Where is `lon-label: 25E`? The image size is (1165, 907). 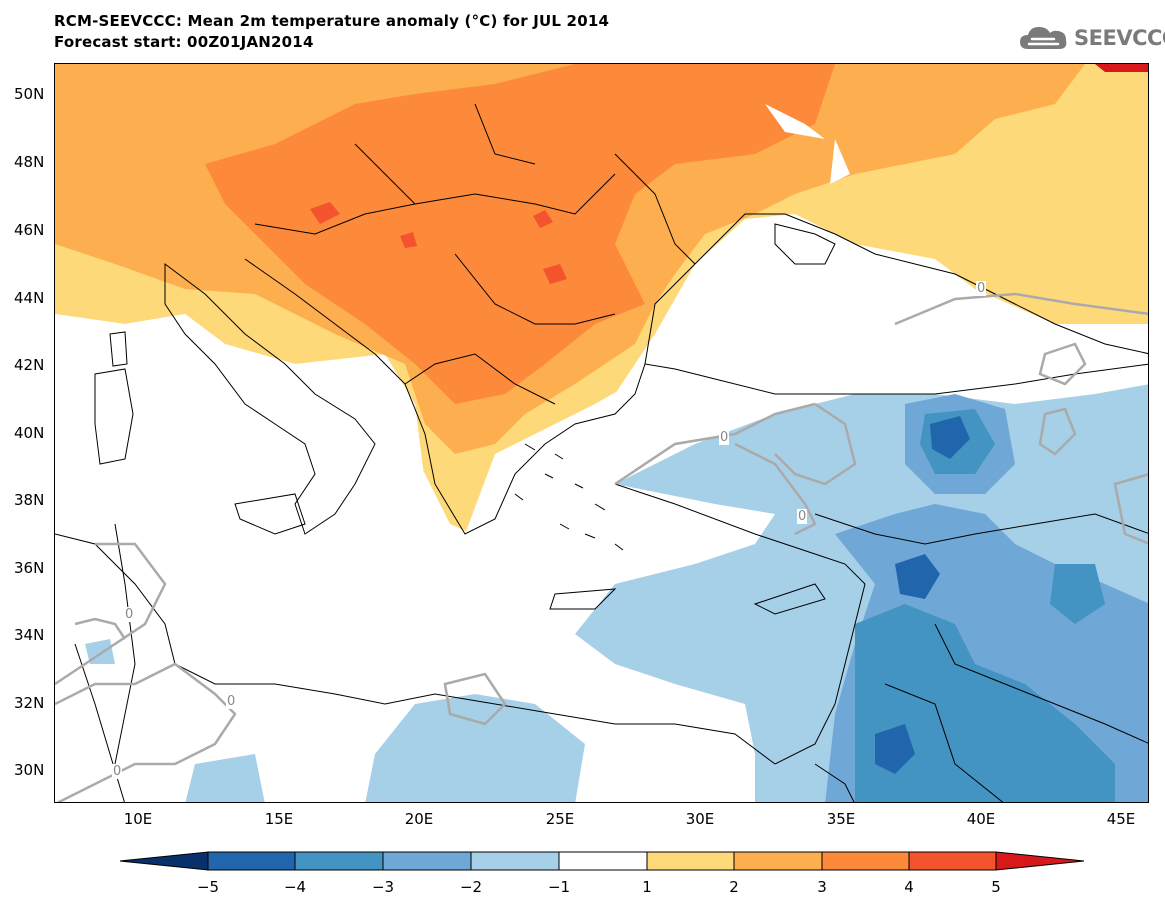 lon-label: 25E is located at coordinates (560, 819).